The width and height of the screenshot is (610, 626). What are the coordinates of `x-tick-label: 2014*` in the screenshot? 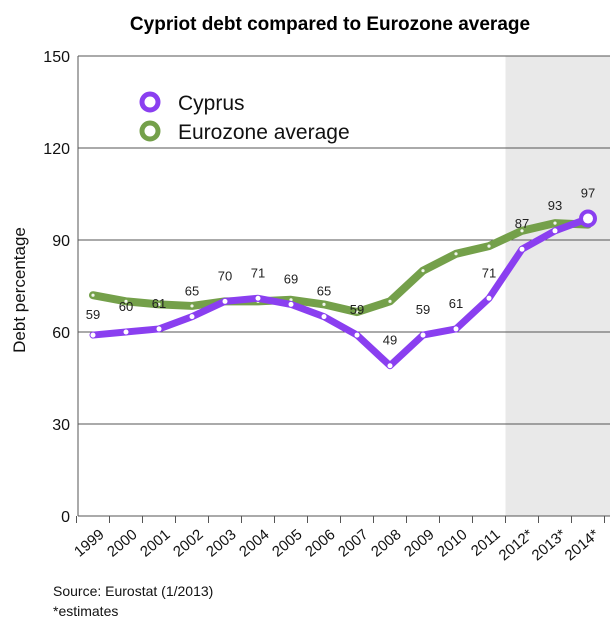 It's located at (582, 545).